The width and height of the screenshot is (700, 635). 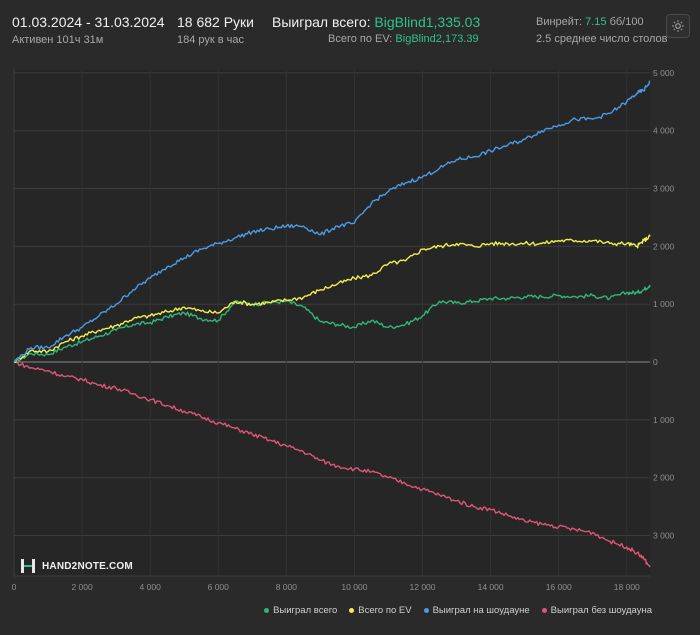 What do you see at coordinates (601, 610) in the screenshot?
I see `legend-label: Выиграл без шоудауна` at bounding box center [601, 610].